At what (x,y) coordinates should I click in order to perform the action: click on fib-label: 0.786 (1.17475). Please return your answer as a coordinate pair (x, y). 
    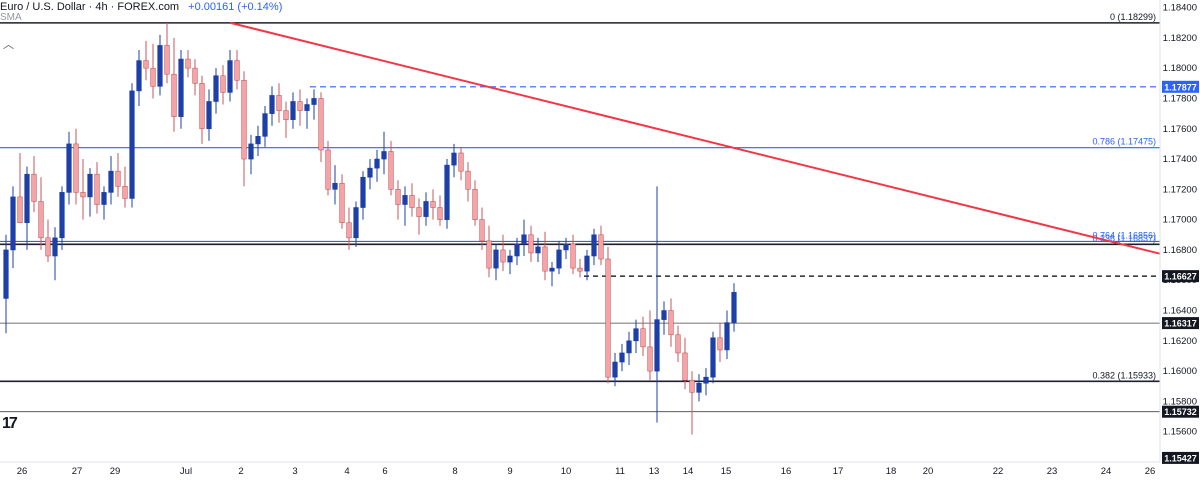
    Looking at the image, I should click on (1124, 142).